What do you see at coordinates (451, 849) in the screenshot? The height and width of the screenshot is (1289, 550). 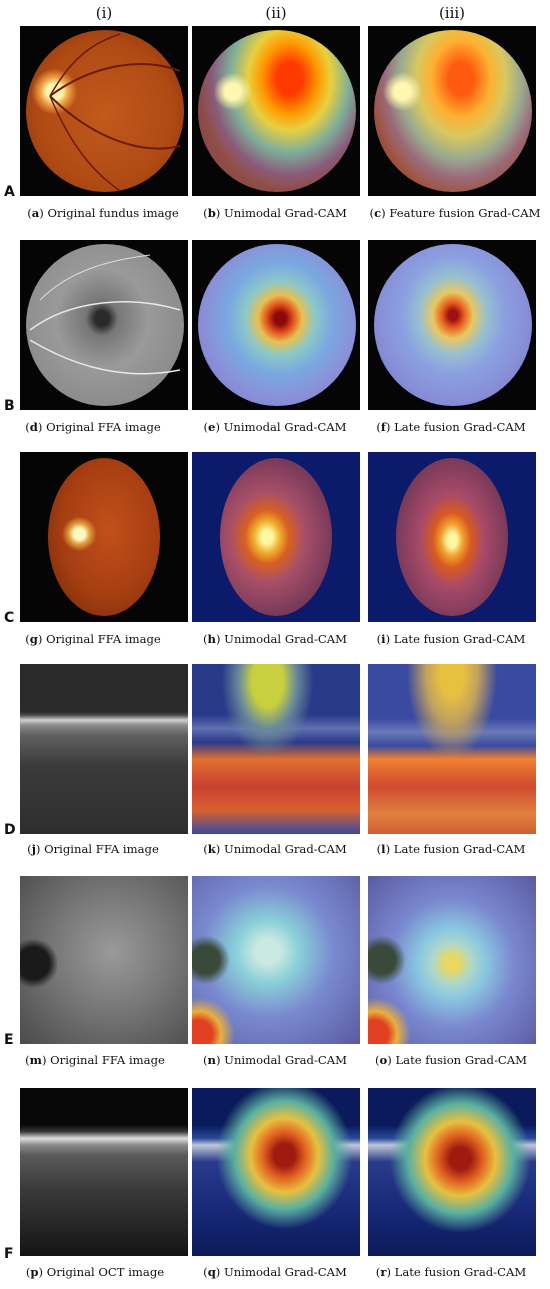 I see `caption-l: (l) Late fusion Grad-CAM` at bounding box center [451, 849].